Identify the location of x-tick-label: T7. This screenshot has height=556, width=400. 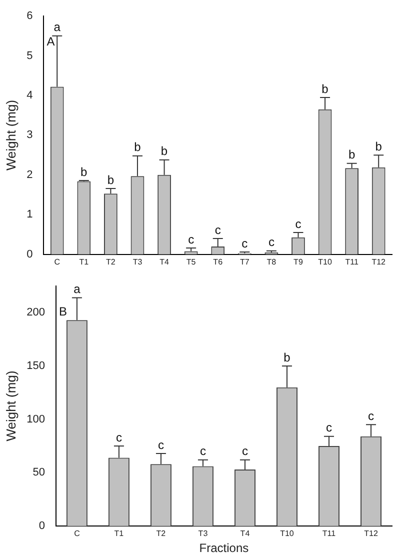
(245, 261).